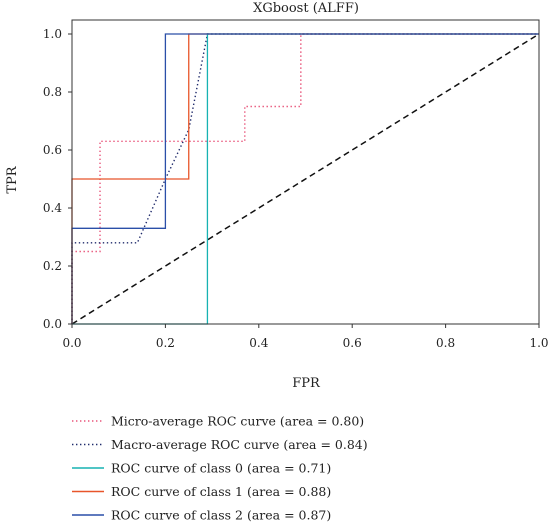 The height and width of the screenshot is (524, 548). What do you see at coordinates (237, 421) in the screenshot?
I see `legend-label-0: Micro-average ROC curve (area = 0.80)` at bounding box center [237, 421].